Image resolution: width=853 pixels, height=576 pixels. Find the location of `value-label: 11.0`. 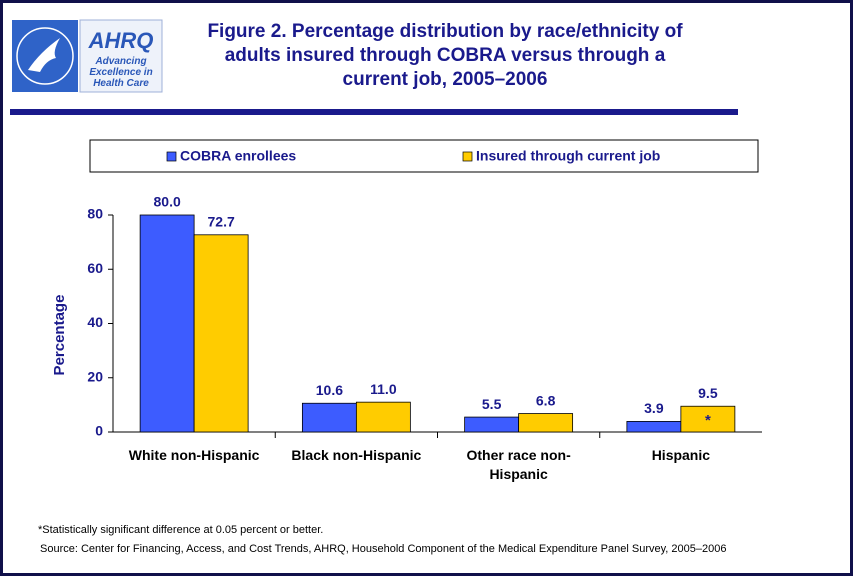

value-label: 11.0 is located at coordinates (383, 389).